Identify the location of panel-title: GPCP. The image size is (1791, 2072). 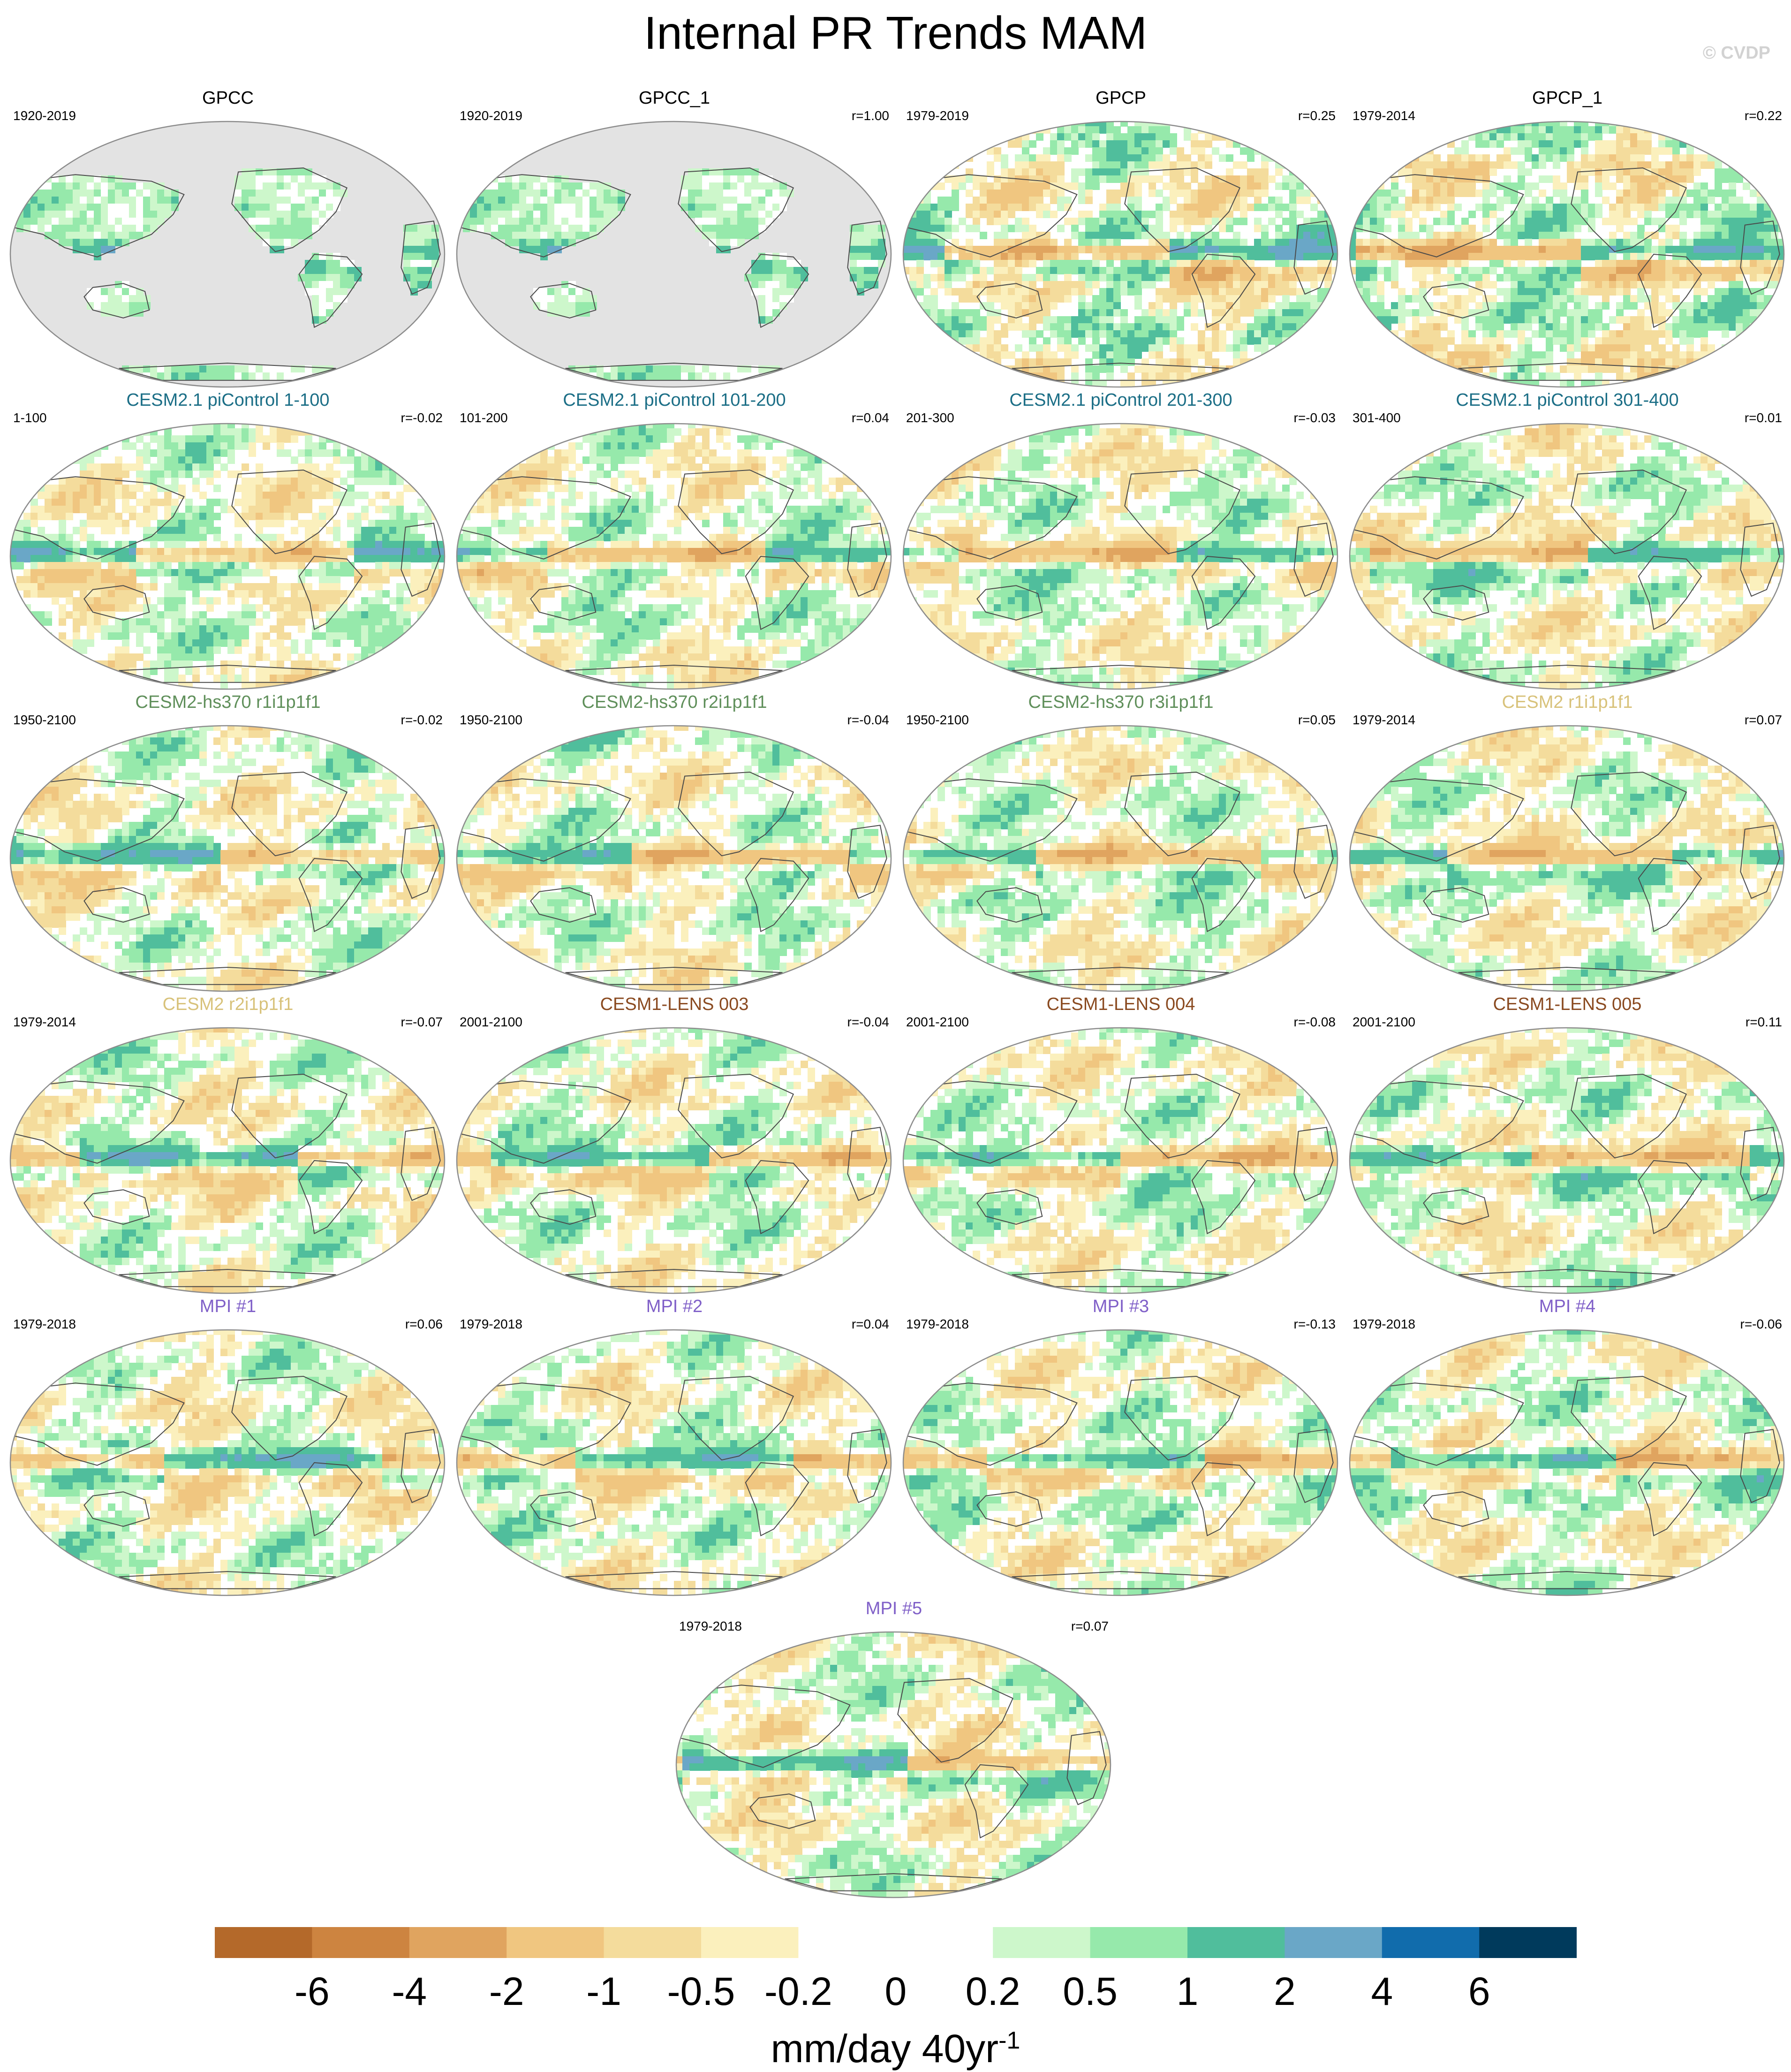
(1121, 98).